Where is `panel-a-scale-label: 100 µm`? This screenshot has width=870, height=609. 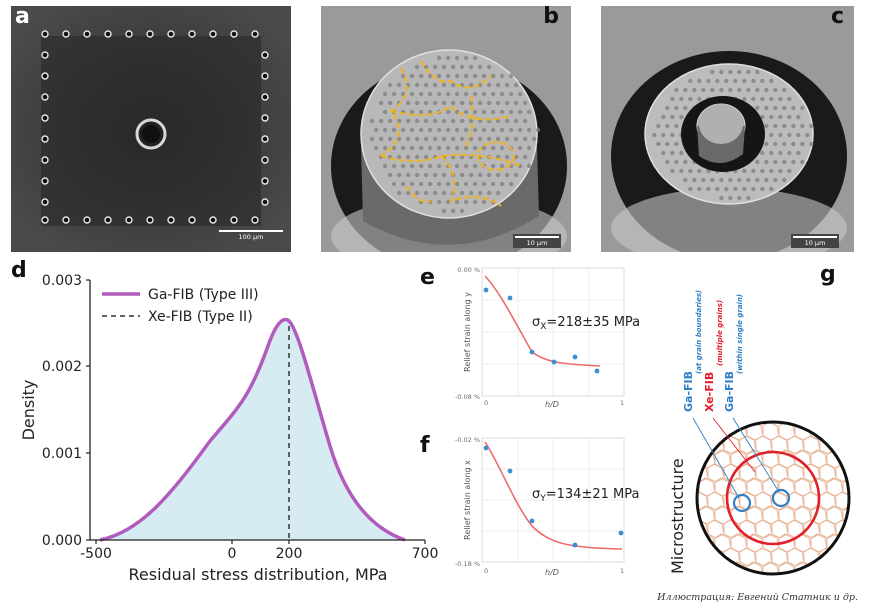
panel-a-scale-label: 100 µm is located at coordinates (251, 236).